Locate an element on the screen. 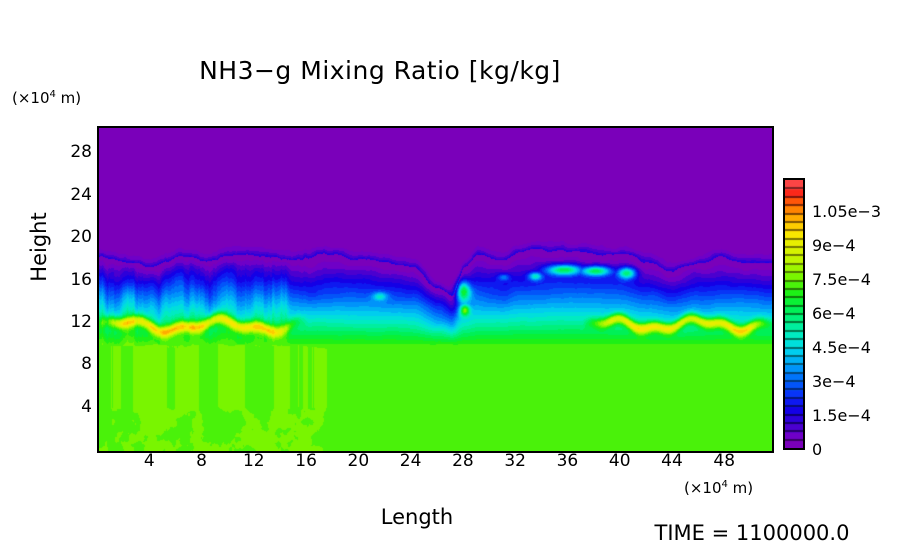 This screenshot has width=904, height=545. x-tick-label: 28 is located at coordinates (463, 461).